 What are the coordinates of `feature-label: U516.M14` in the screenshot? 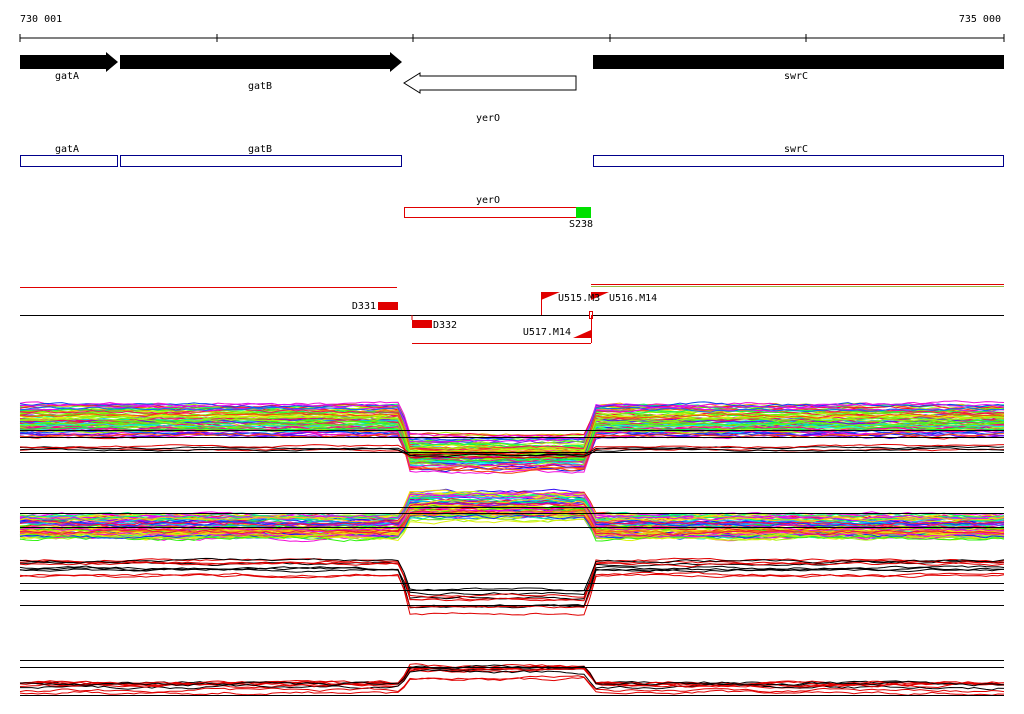 It's located at (633, 298).